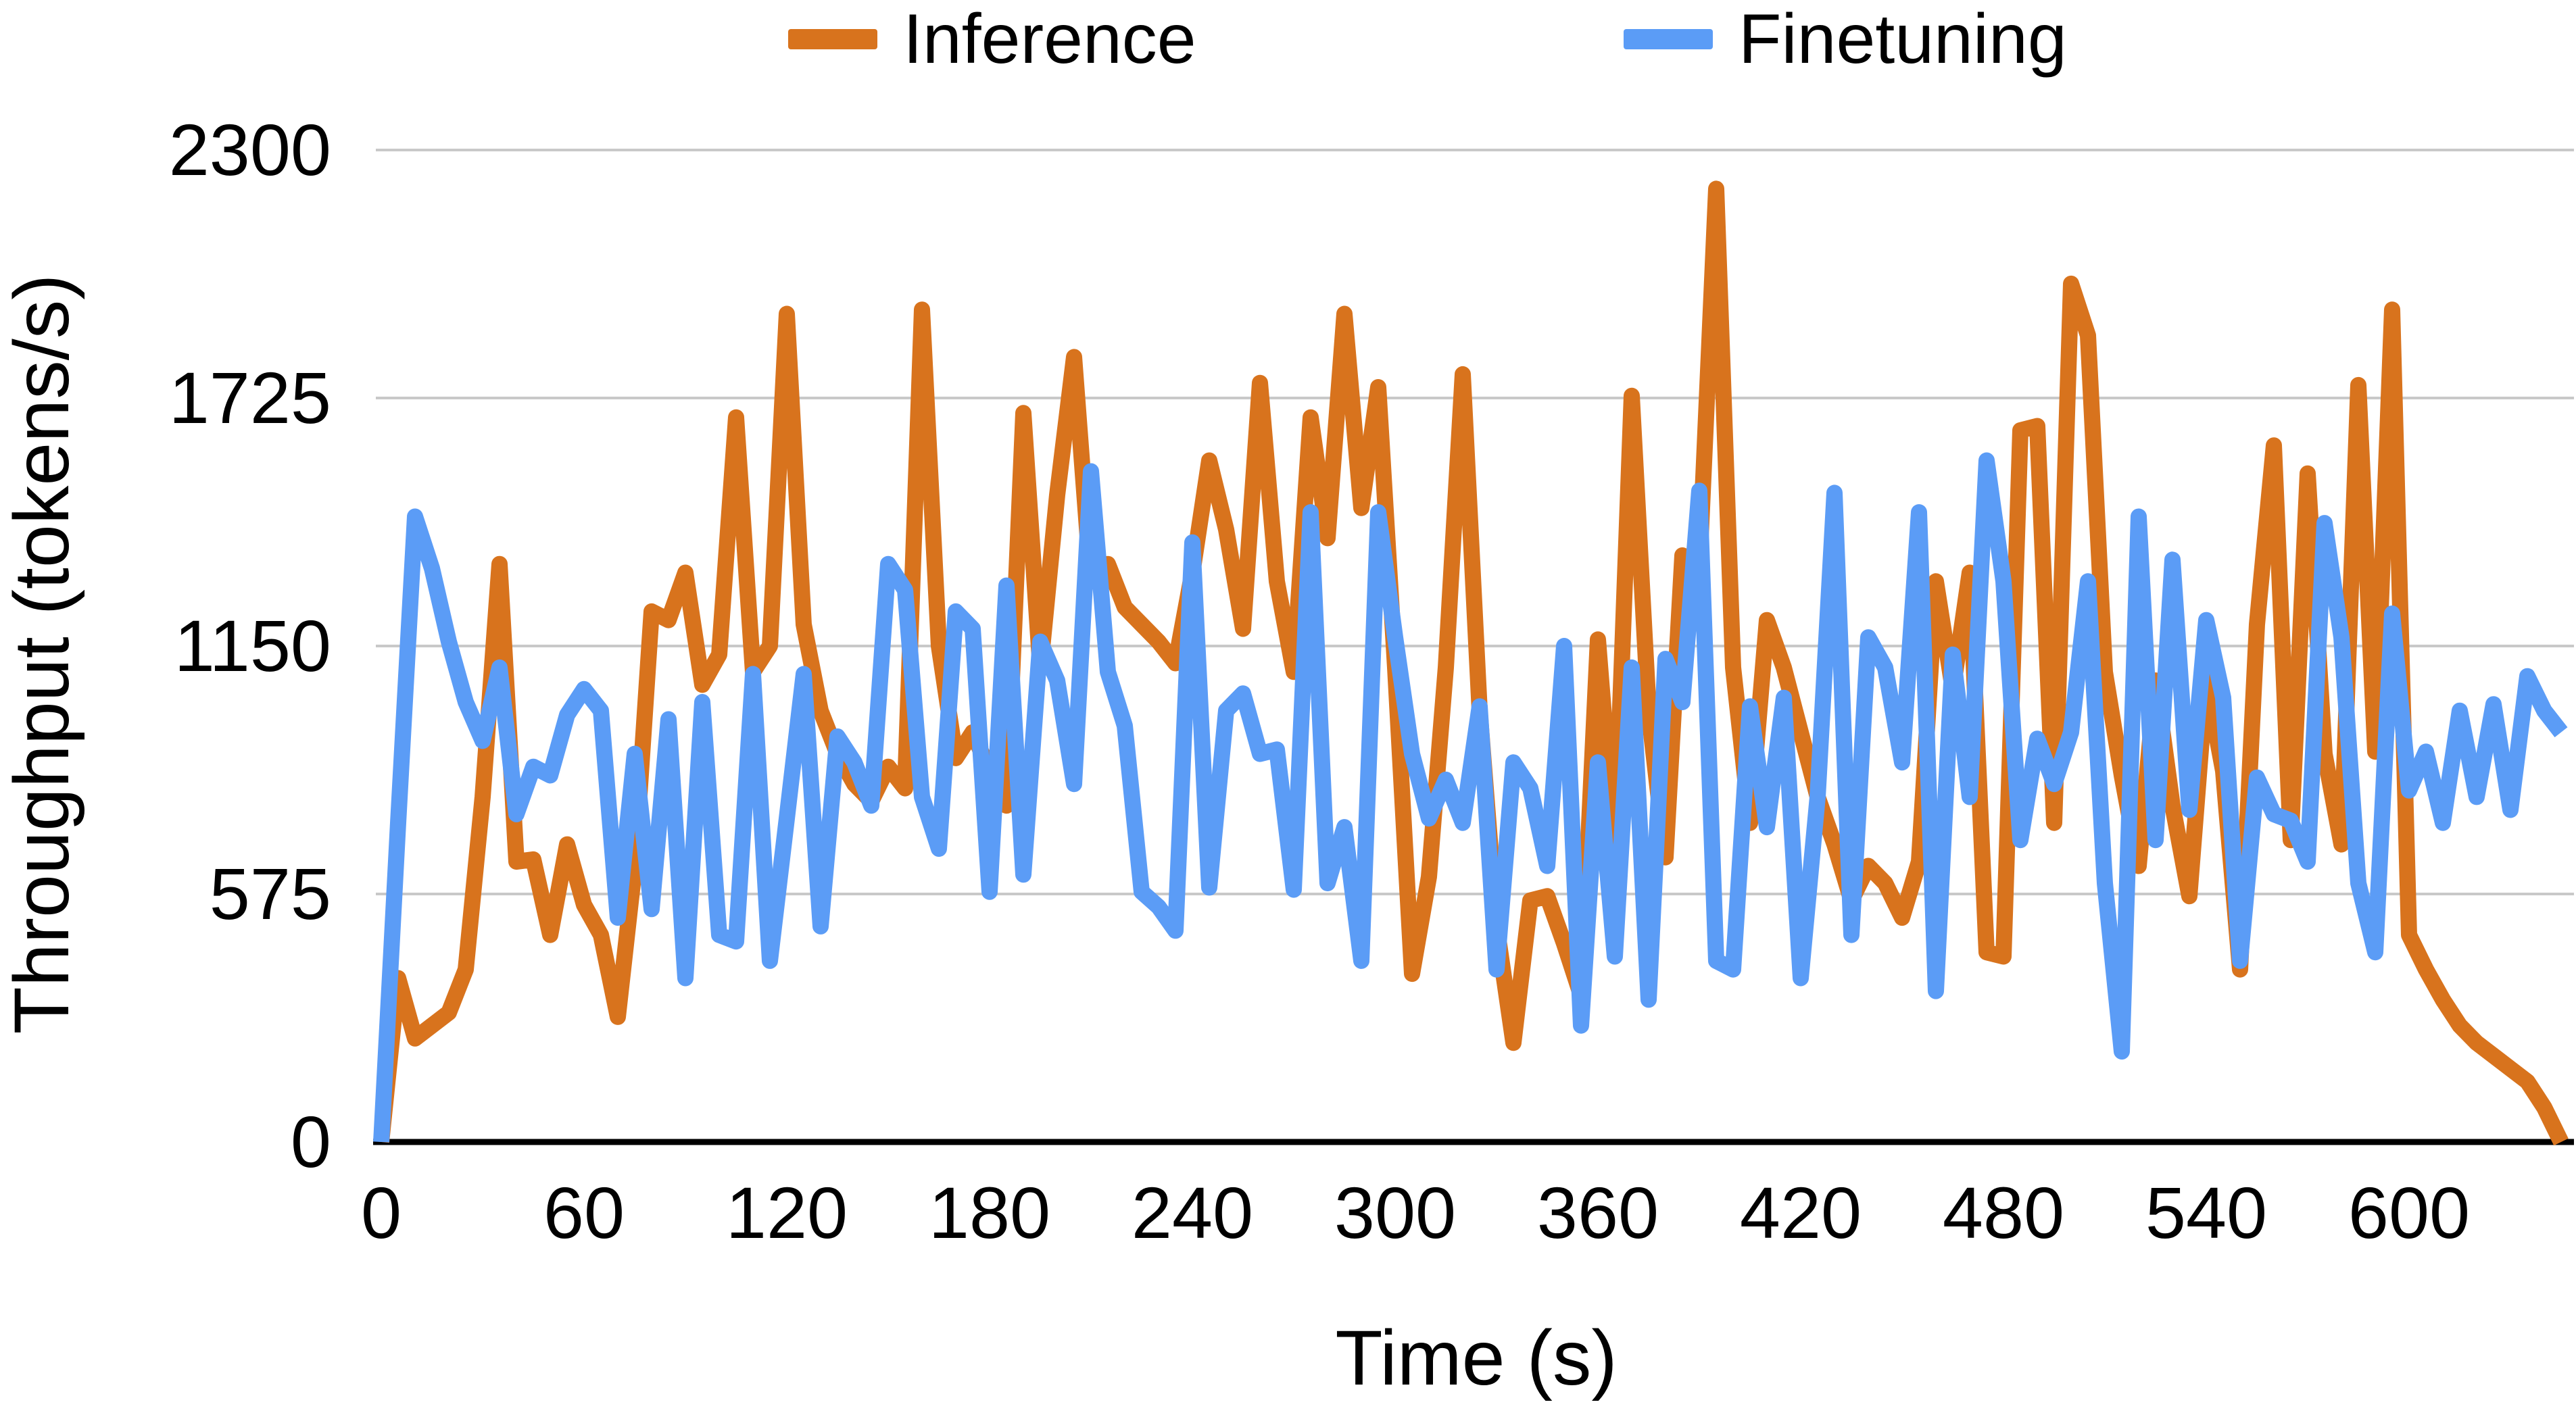 This screenshot has height=1417, width=2576. I want to click on y-tick-label-2300: 2300, so click(249, 150).